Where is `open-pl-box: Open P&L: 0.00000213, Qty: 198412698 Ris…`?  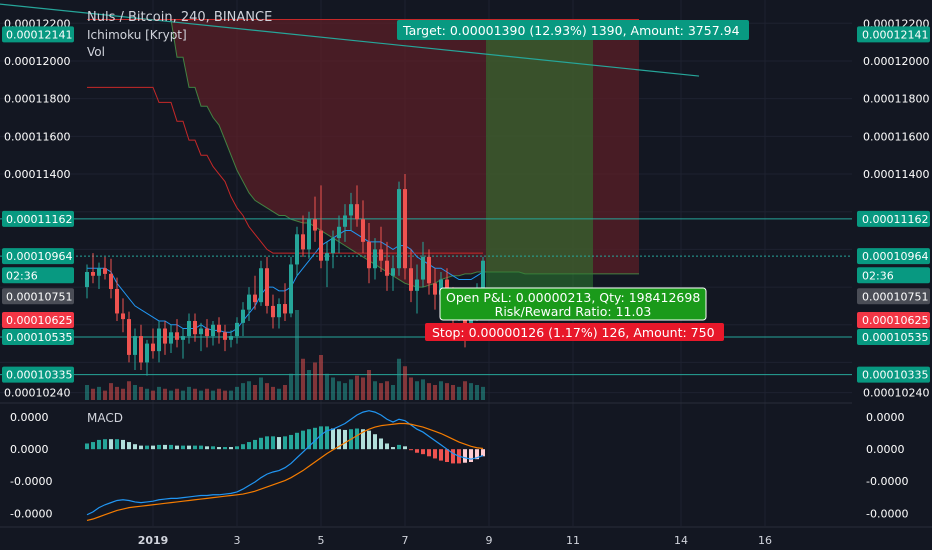
open-pl-box: Open P&L: 0.00000213, Qty: 198412698 Ris… is located at coordinates (573, 304).